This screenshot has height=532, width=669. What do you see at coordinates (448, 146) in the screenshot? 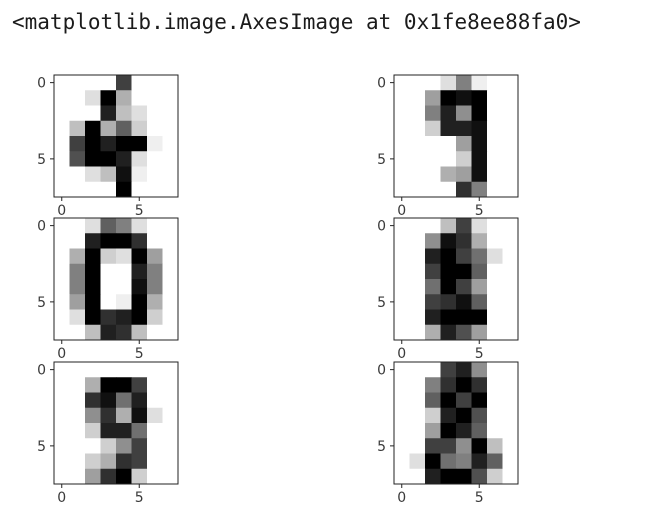
I see `digit-image-2: 0 5 0 5` at bounding box center [448, 146].